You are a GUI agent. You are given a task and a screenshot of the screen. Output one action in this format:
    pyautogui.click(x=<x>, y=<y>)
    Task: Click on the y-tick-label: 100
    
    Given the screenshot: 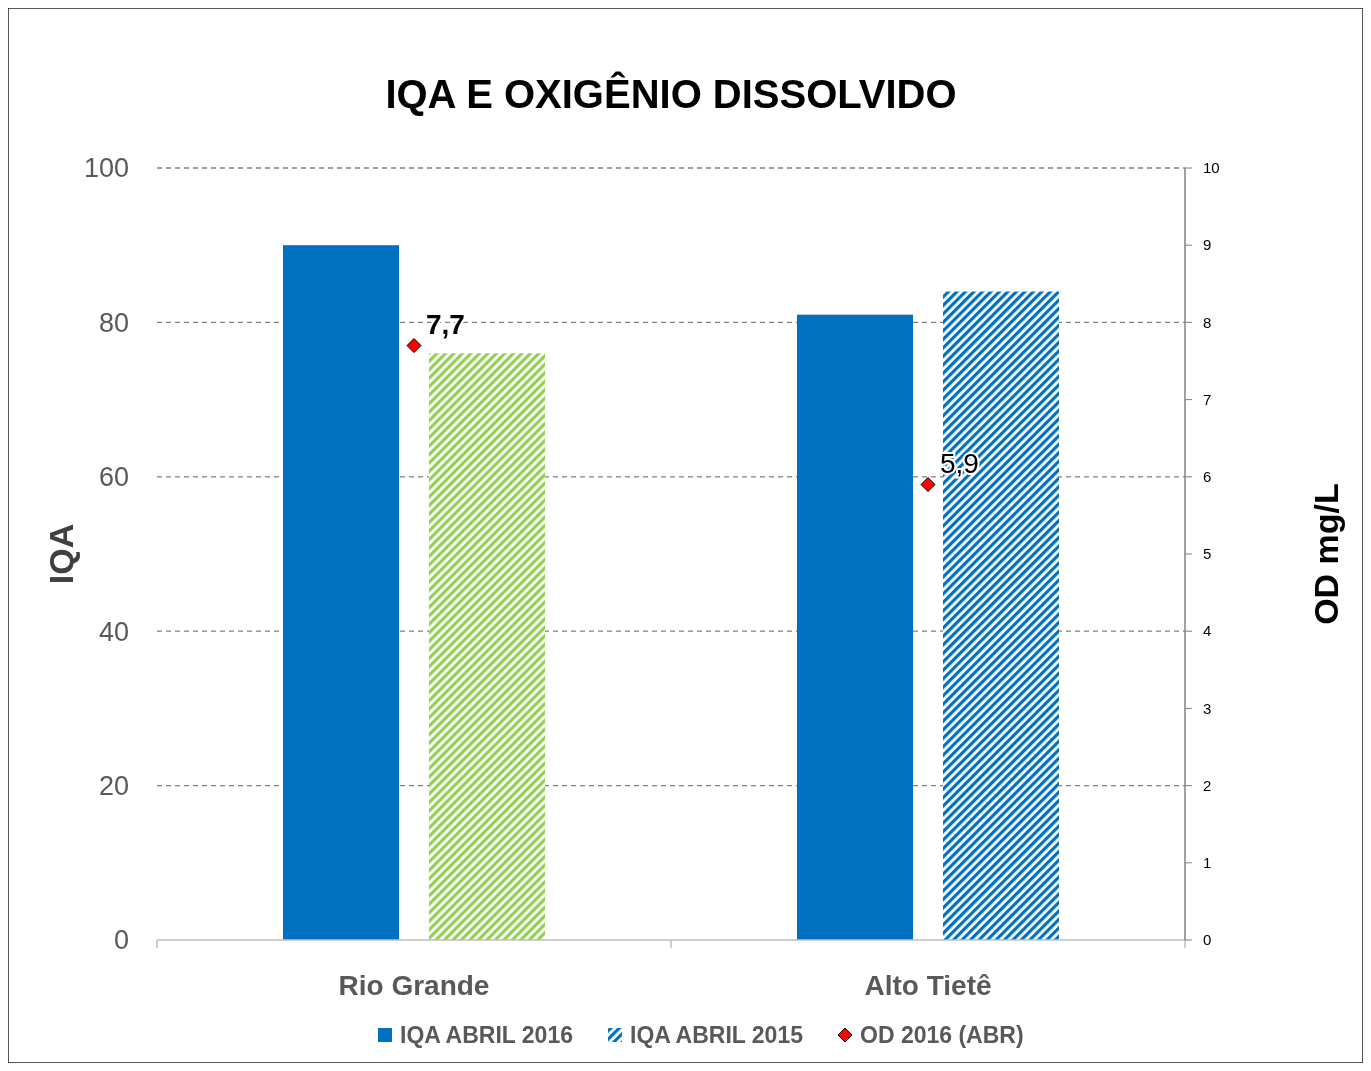 What is the action you would take?
    pyautogui.click(x=106, y=168)
    